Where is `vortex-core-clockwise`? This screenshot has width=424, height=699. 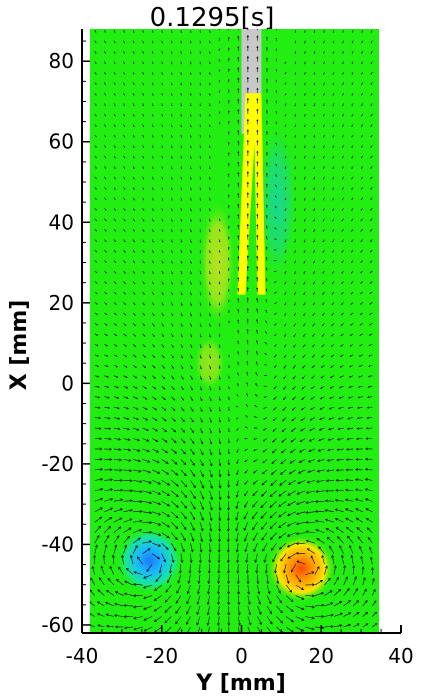 vortex-core-clockwise is located at coordinates (149, 560).